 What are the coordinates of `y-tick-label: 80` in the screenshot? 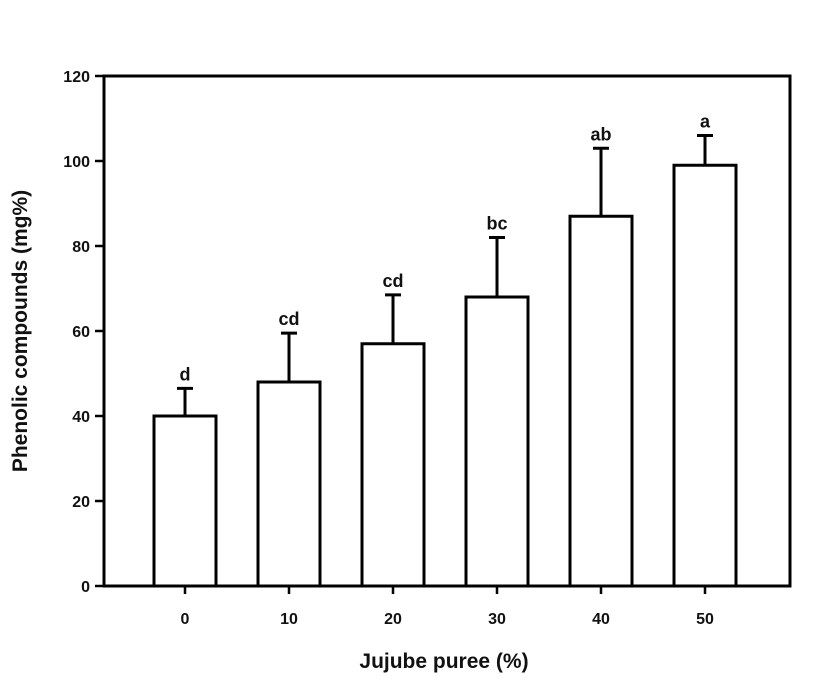 It's located at (81, 247).